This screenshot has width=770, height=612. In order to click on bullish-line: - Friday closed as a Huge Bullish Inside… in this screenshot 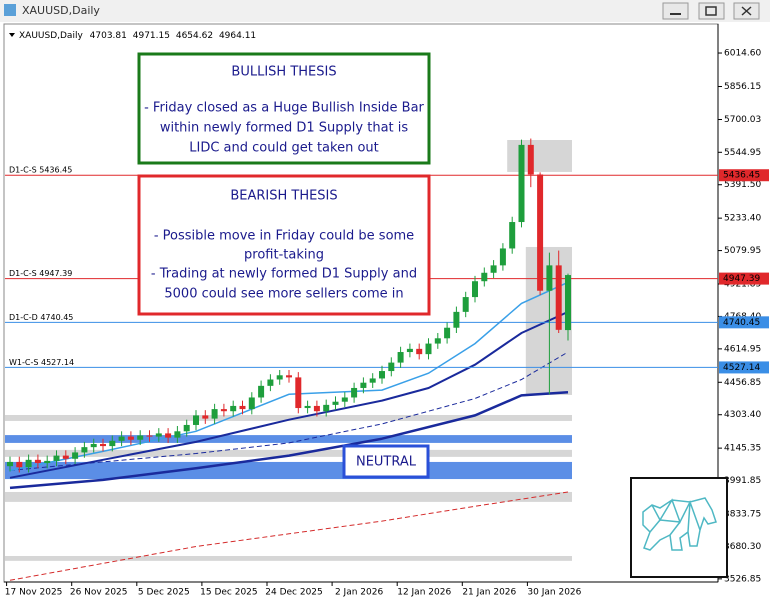, I will do `click(284, 108)`.